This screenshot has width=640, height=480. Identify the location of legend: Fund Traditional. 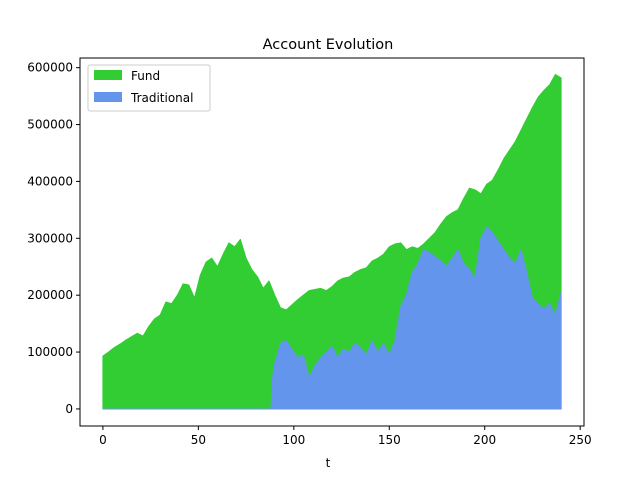
(149, 88).